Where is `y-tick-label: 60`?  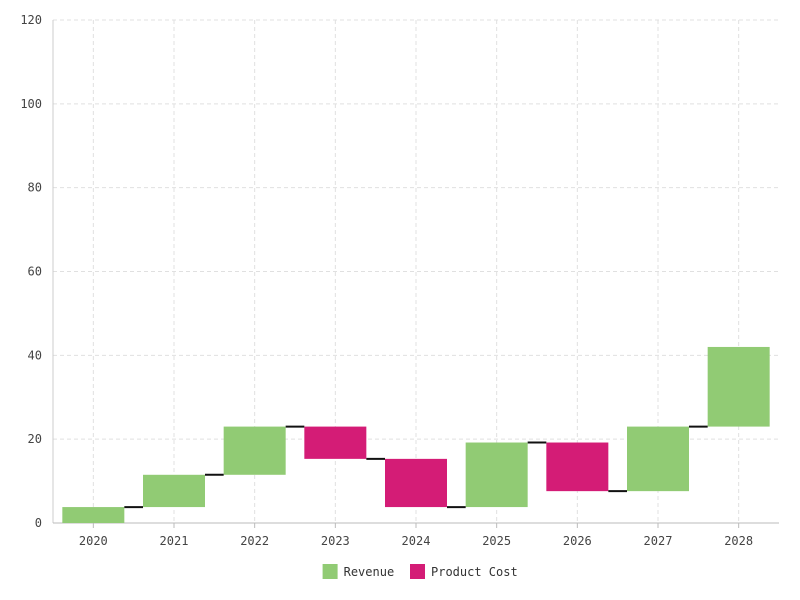 y-tick-label: 60 is located at coordinates (35, 272).